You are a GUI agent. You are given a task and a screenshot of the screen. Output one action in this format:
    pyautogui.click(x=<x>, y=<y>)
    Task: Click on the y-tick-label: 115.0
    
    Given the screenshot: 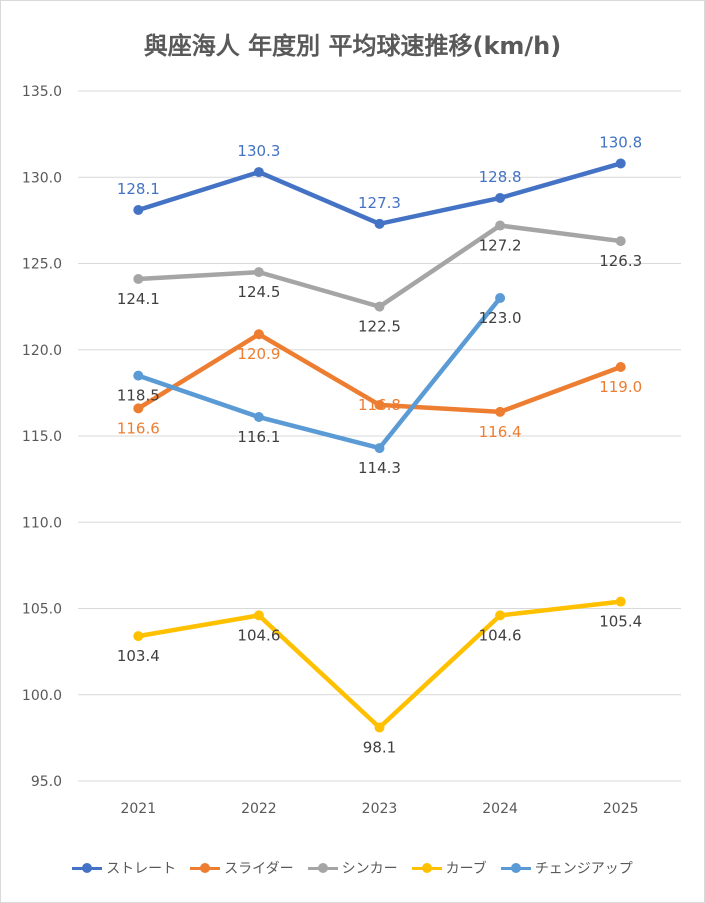 What is the action you would take?
    pyautogui.click(x=42, y=437)
    